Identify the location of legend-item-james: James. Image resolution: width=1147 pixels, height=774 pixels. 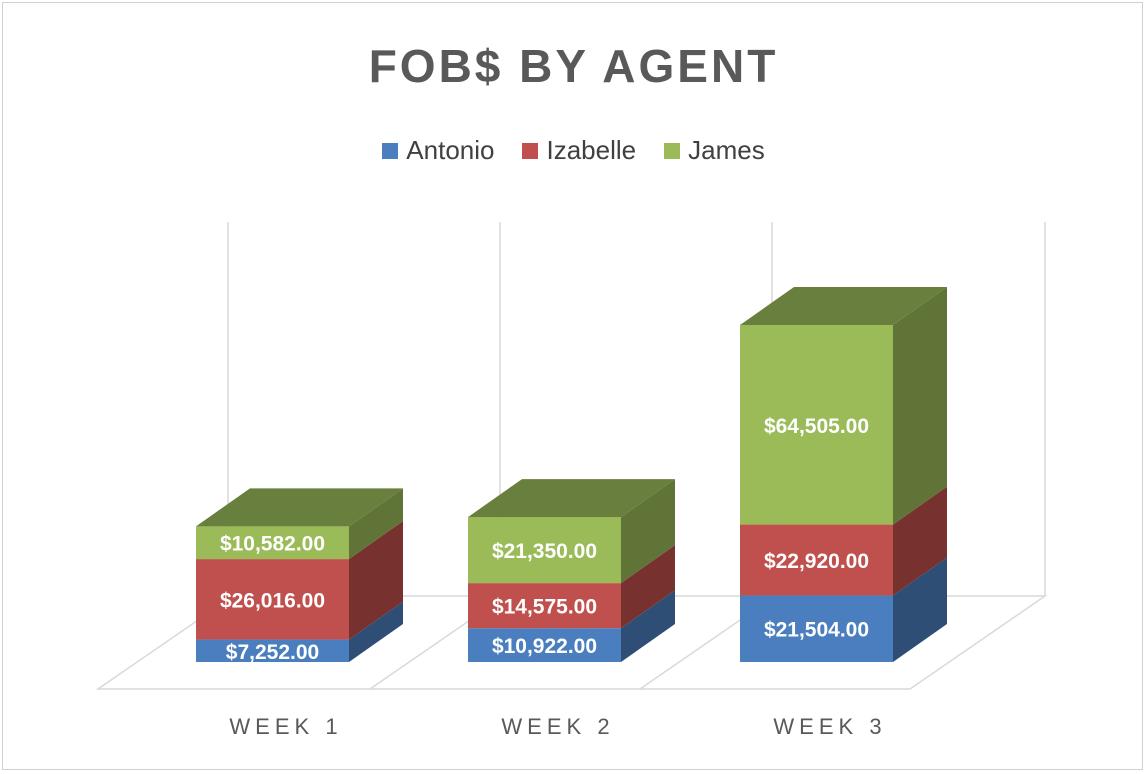
(714, 150).